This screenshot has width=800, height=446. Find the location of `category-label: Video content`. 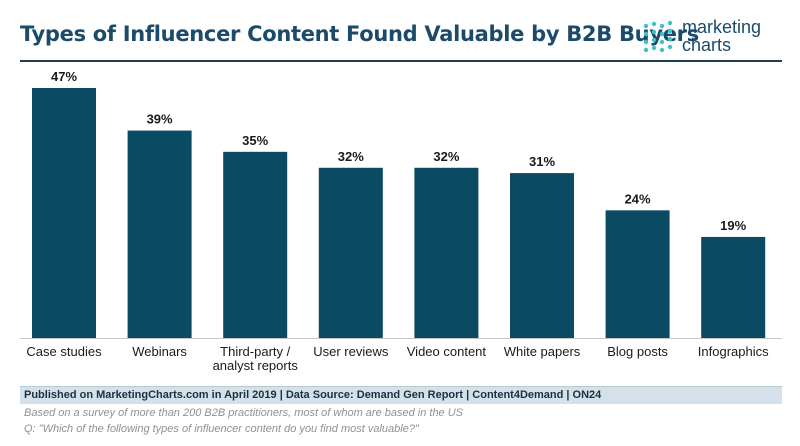

category-label: Video content is located at coordinates (447, 351).